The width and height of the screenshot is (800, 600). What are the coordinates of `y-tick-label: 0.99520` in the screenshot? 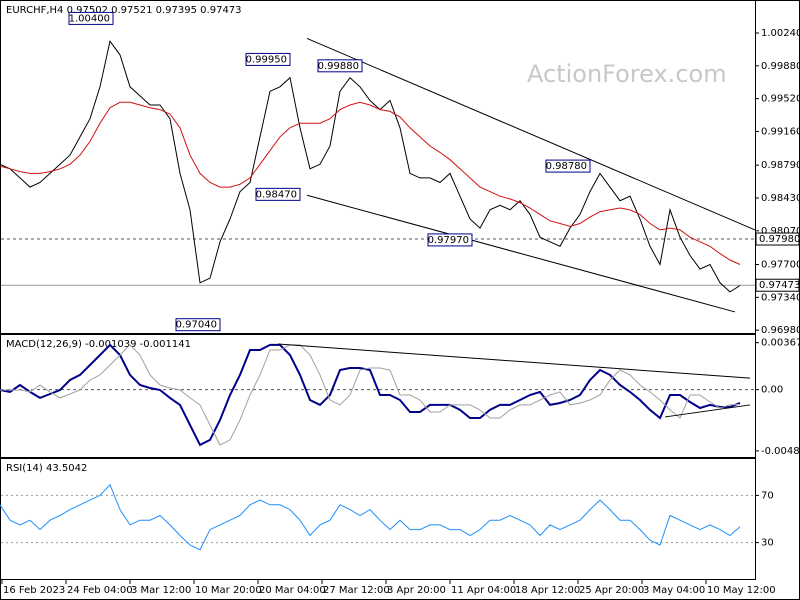 It's located at (780, 99).